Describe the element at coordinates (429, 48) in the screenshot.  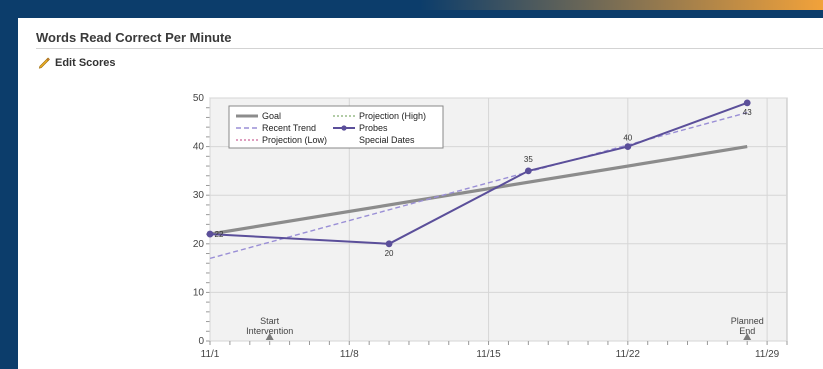
I see `title-divider` at that location.